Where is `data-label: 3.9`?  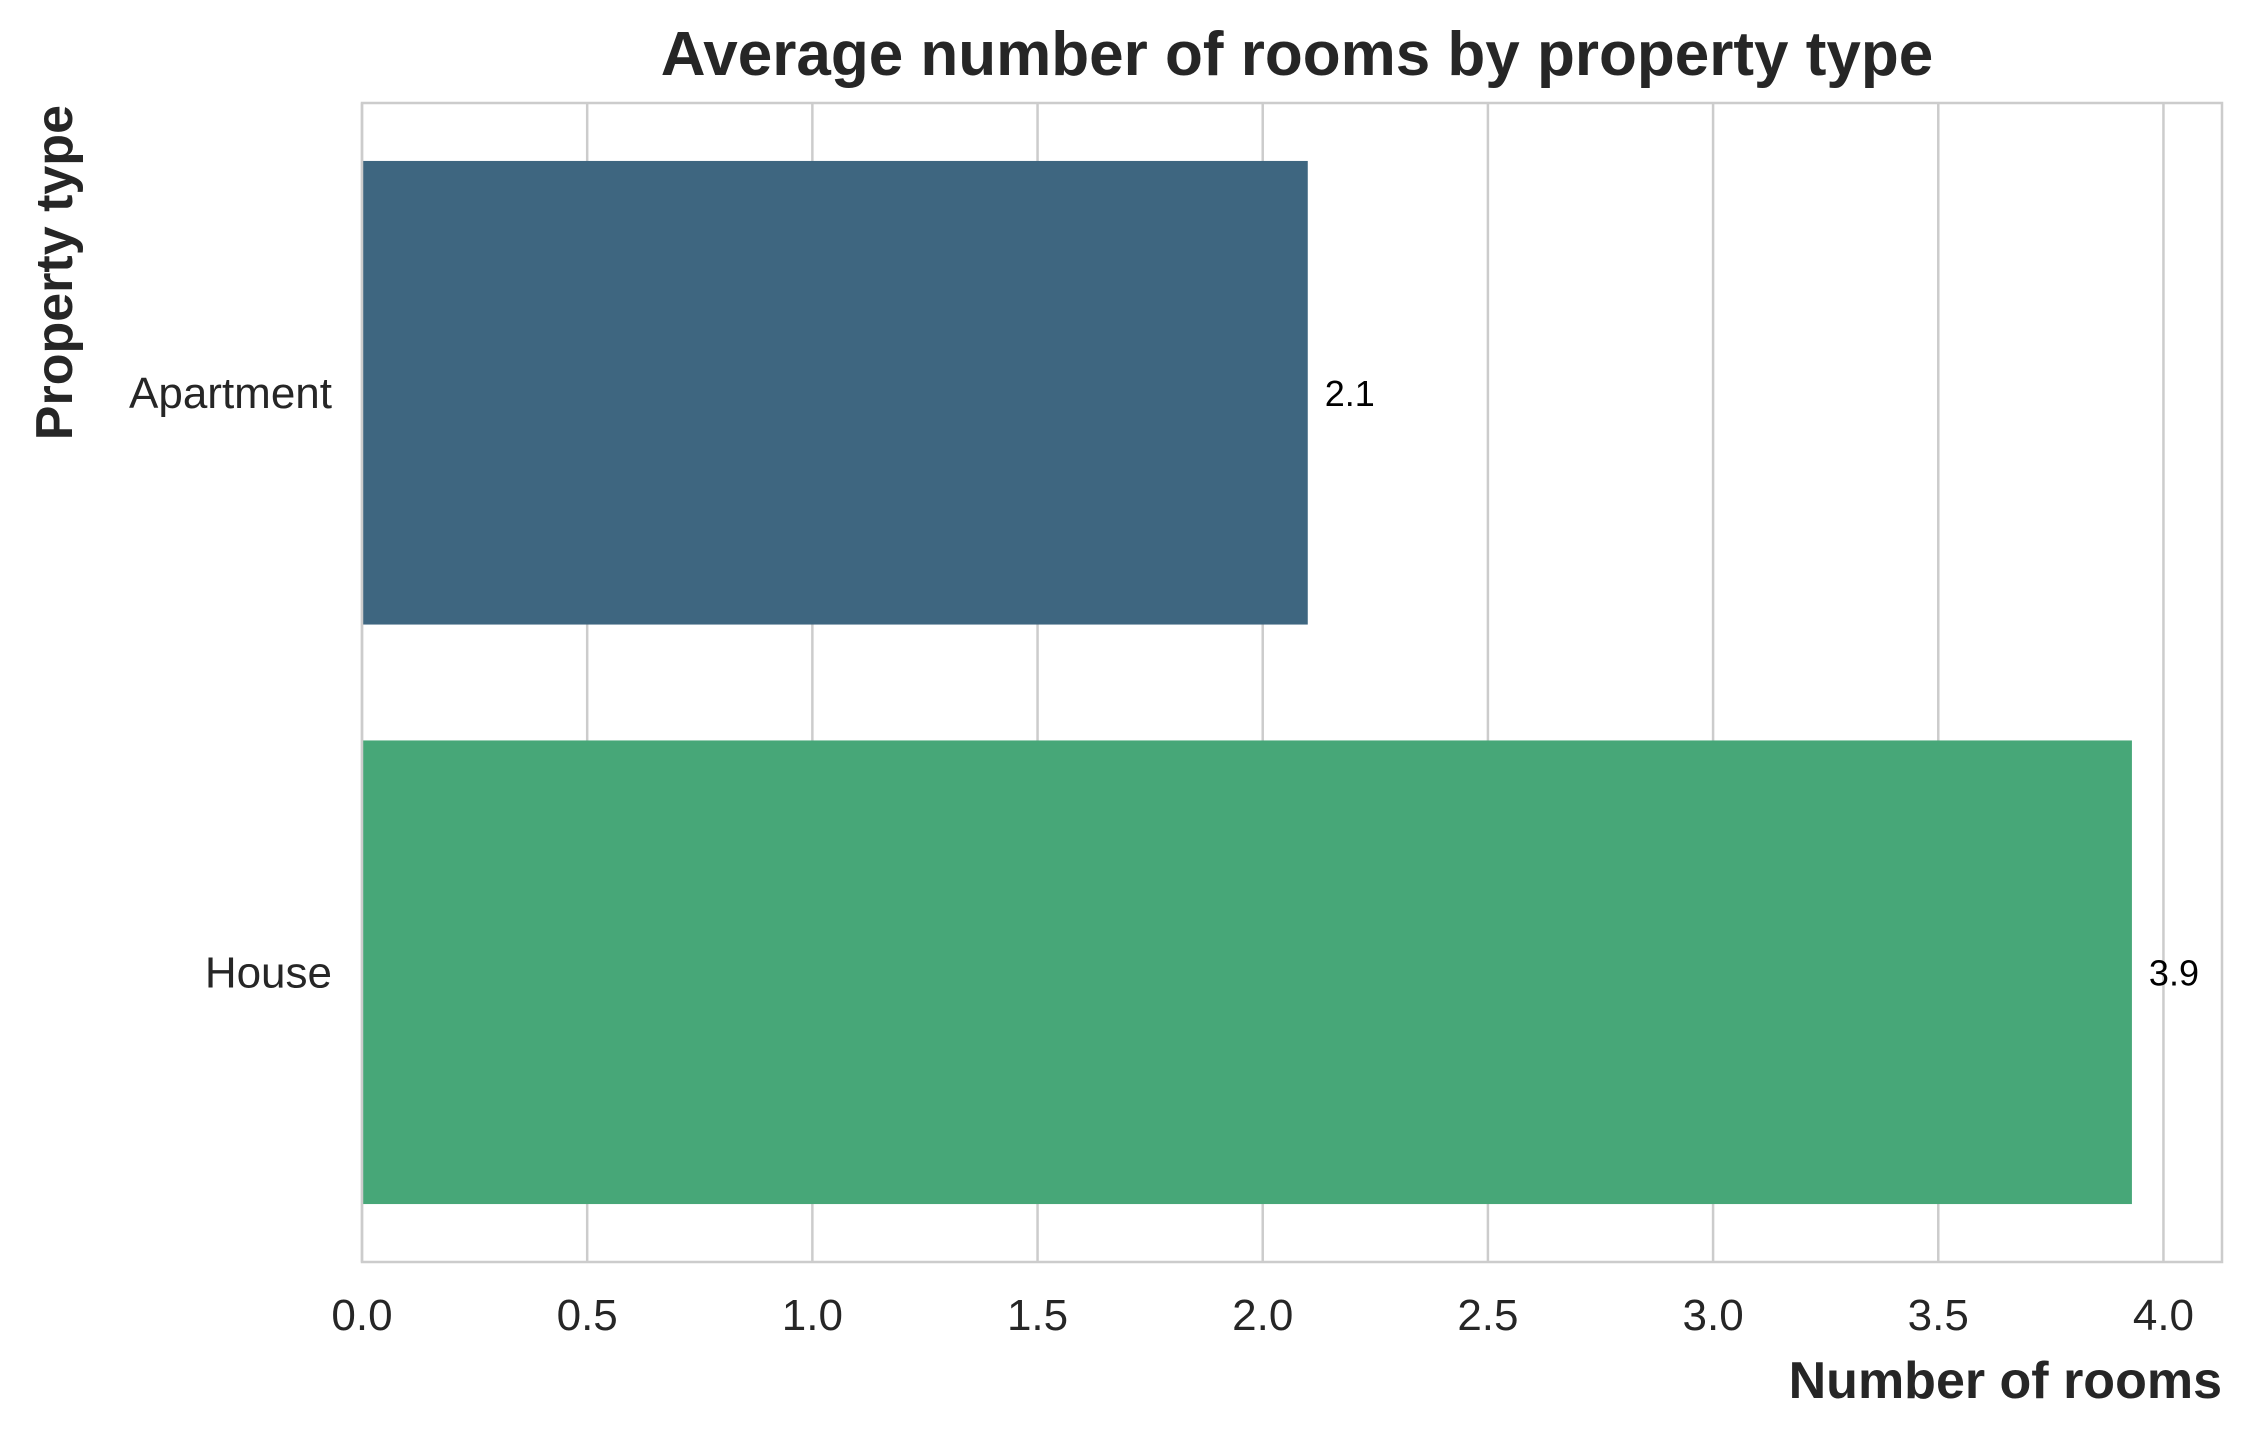
data-label: 3.9 is located at coordinates (2174, 972).